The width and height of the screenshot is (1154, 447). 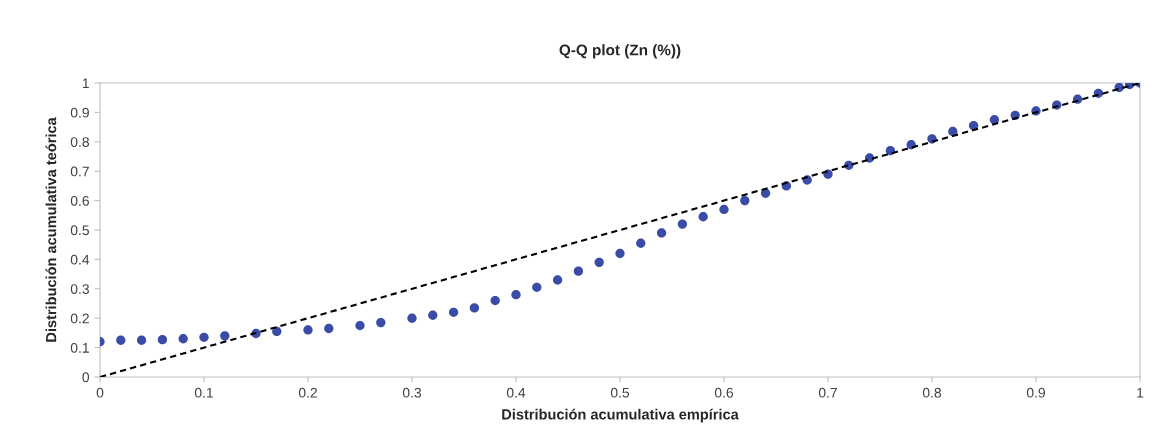 I want to click on x-tick-label: 0.5, so click(x=620, y=392).